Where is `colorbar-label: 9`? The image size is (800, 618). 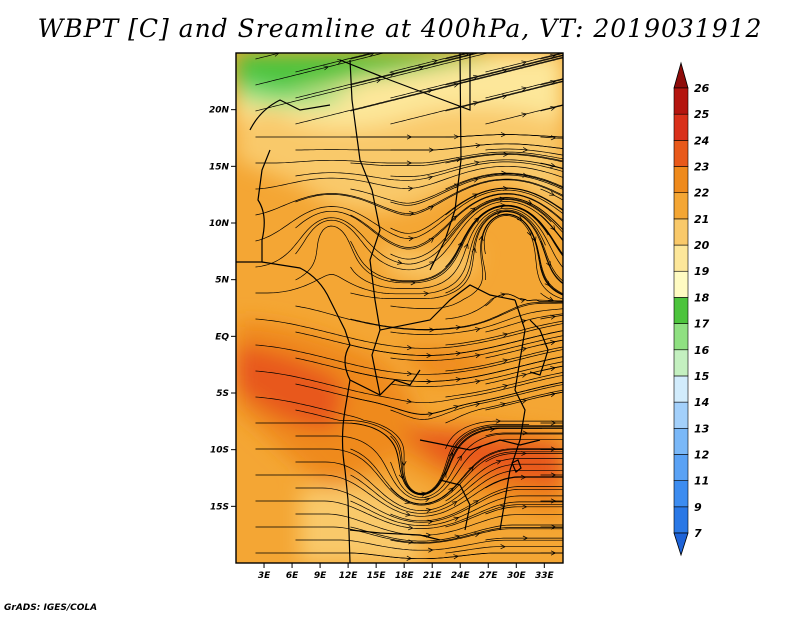
colorbar-label: 9 is located at coordinates (698, 507).